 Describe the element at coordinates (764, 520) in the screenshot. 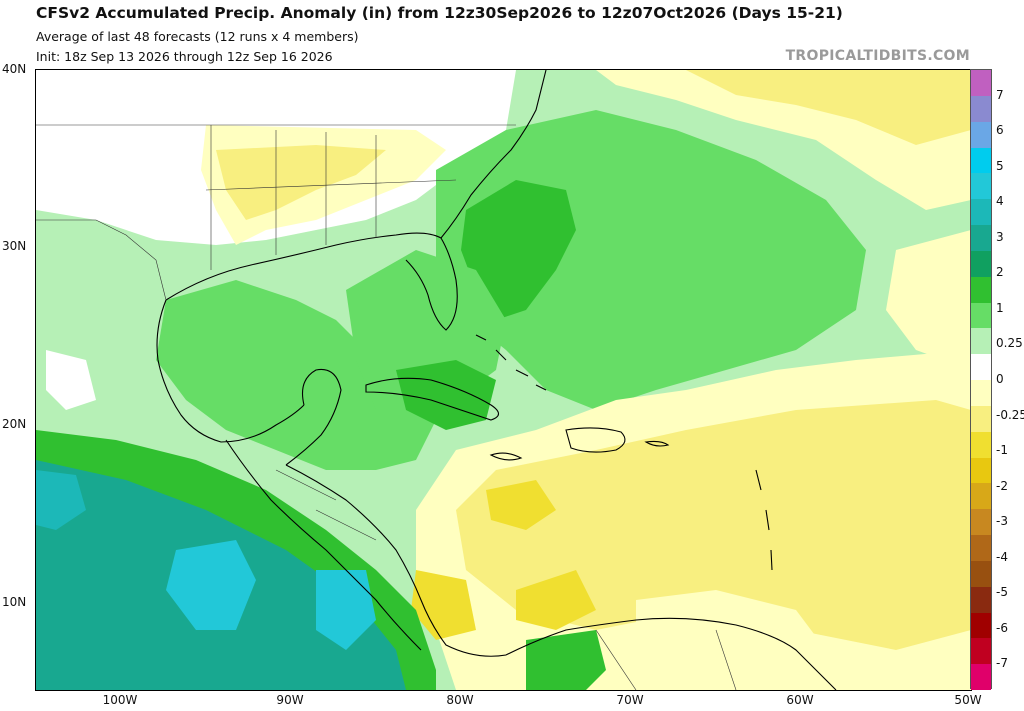

I see `coastline-lesser-antilles` at that location.